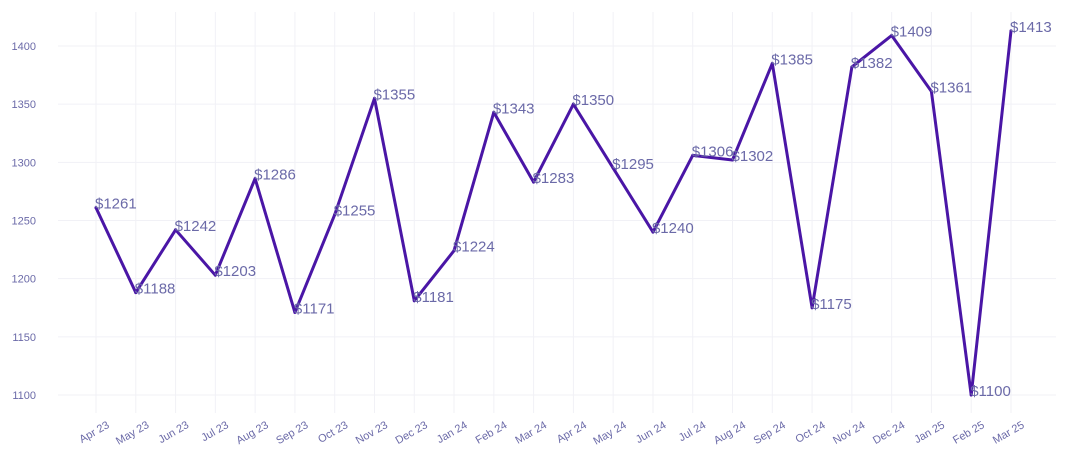 The height and width of the screenshot is (465, 1070). I want to click on y-tick-label: 1400, so click(24, 47).